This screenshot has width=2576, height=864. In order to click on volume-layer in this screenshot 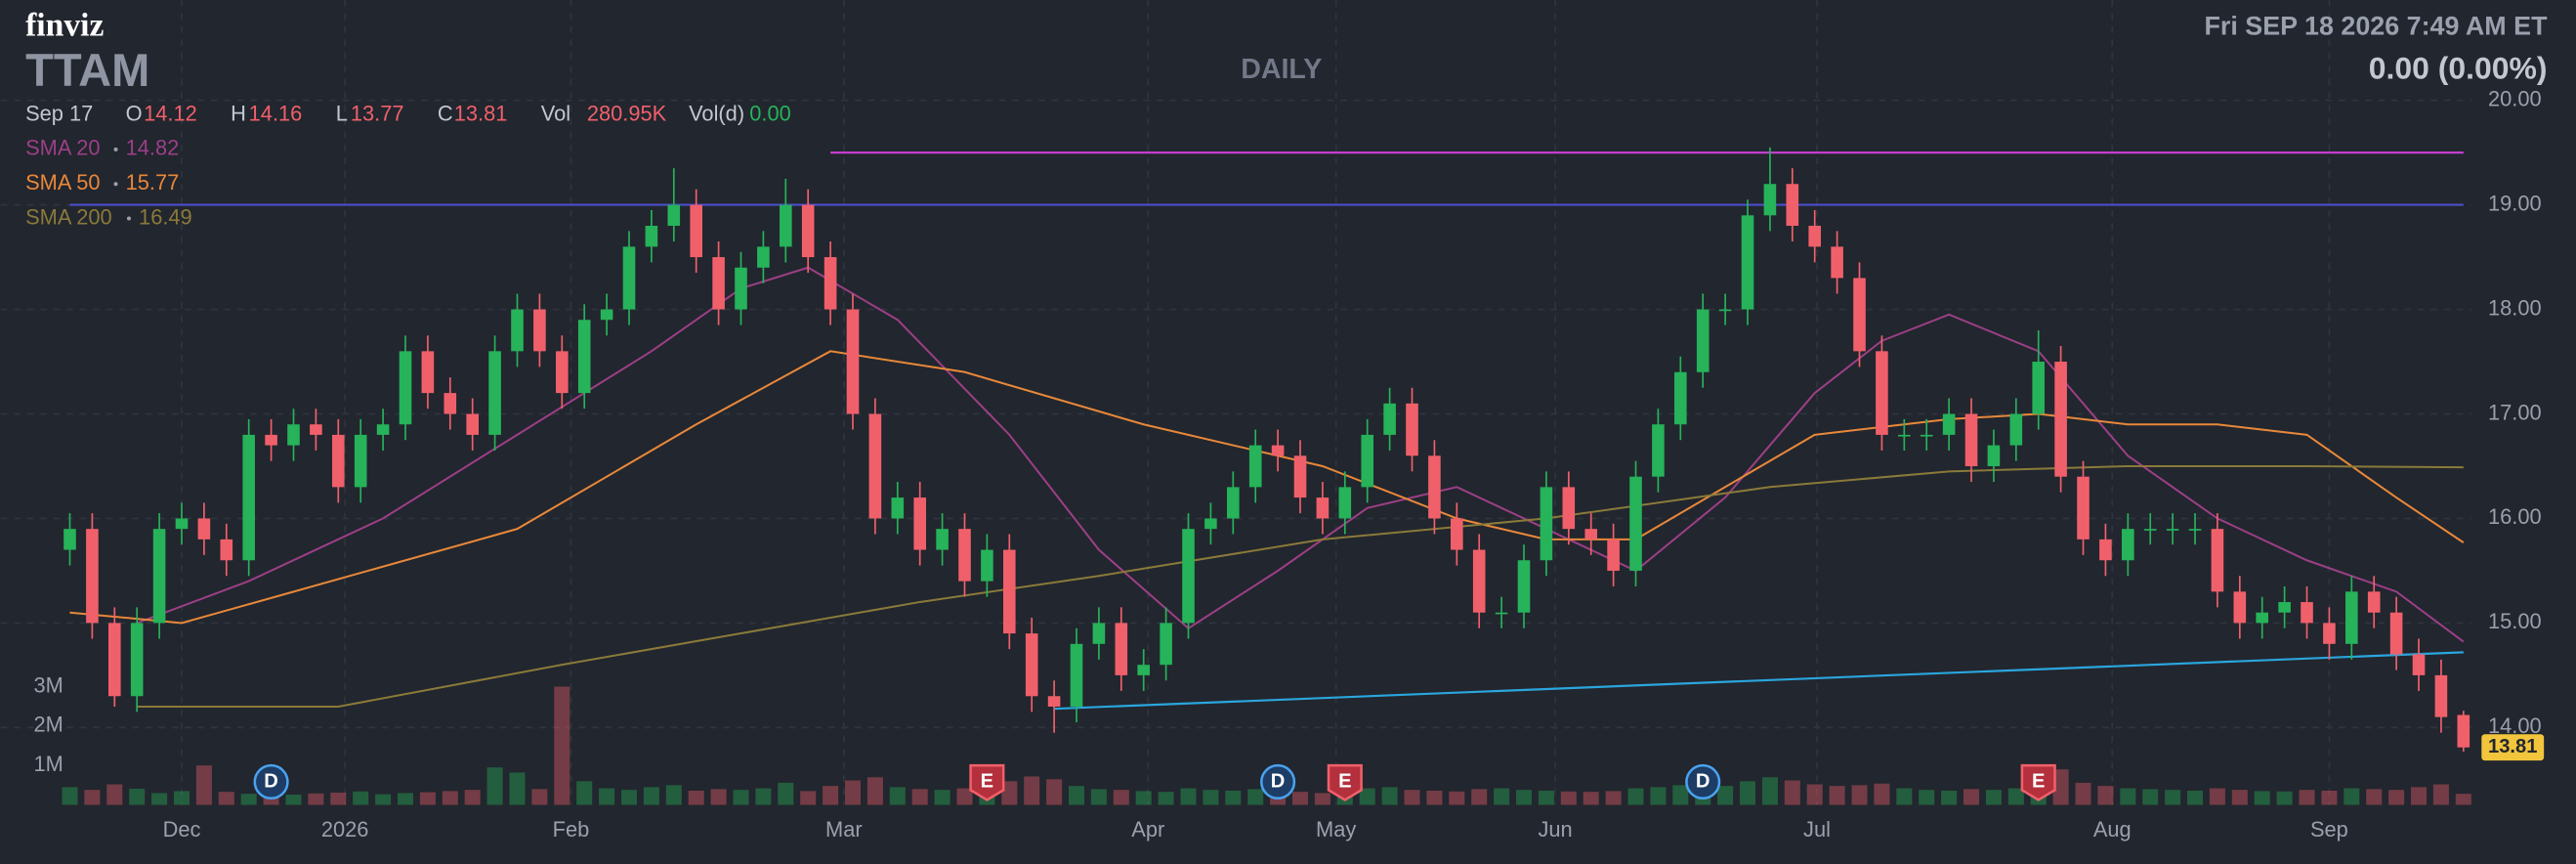, I will do `click(1266, 745)`.